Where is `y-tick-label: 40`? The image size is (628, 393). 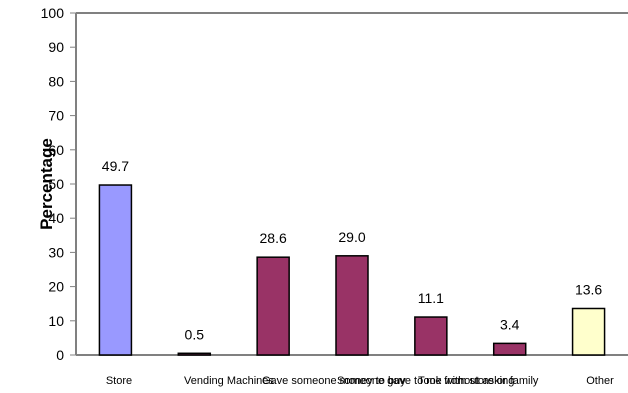
y-tick-label: 40 is located at coordinates (56, 218).